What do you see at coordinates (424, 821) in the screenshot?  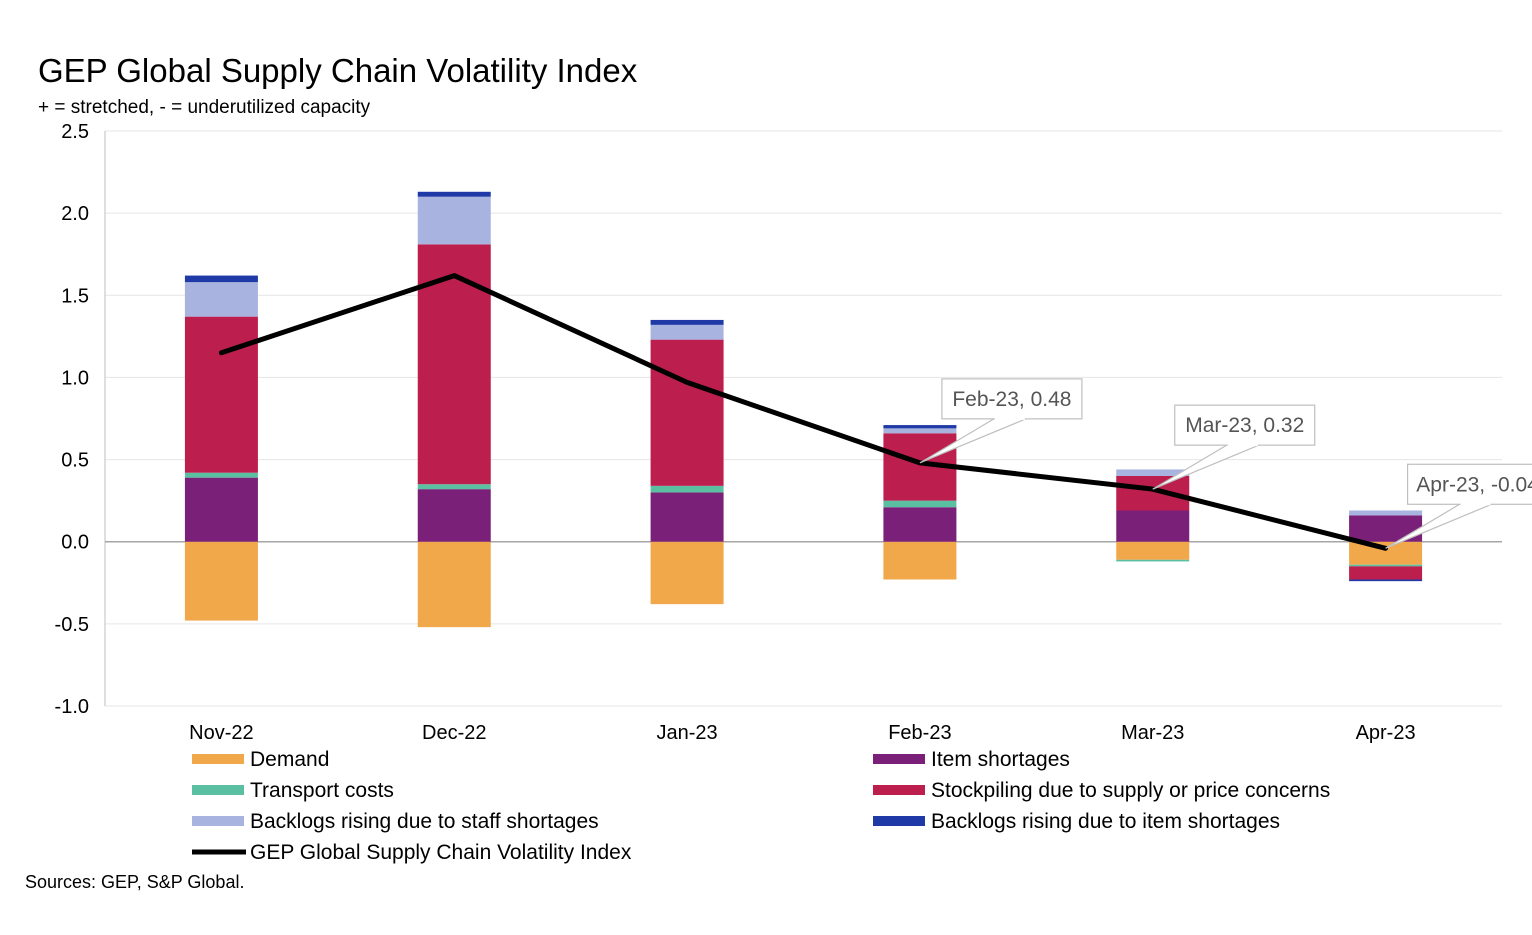 I see `legend-label-backlogs-rising-due-to-staff-shortages: Backlogs rising due to staff shortages` at bounding box center [424, 821].